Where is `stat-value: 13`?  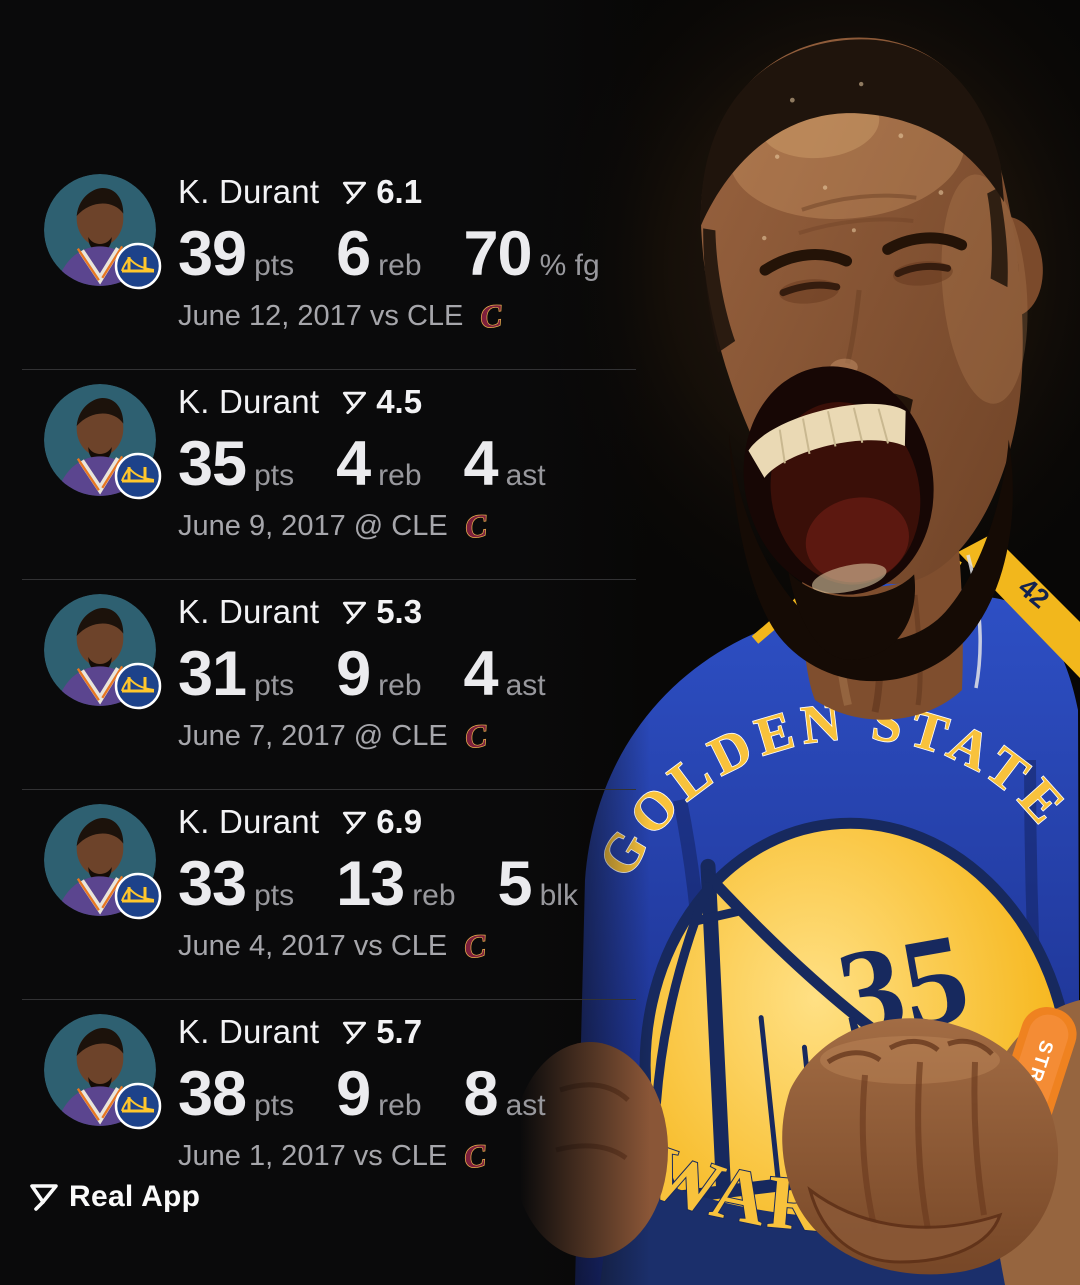
stat-value: 13 is located at coordinates (370, 884).